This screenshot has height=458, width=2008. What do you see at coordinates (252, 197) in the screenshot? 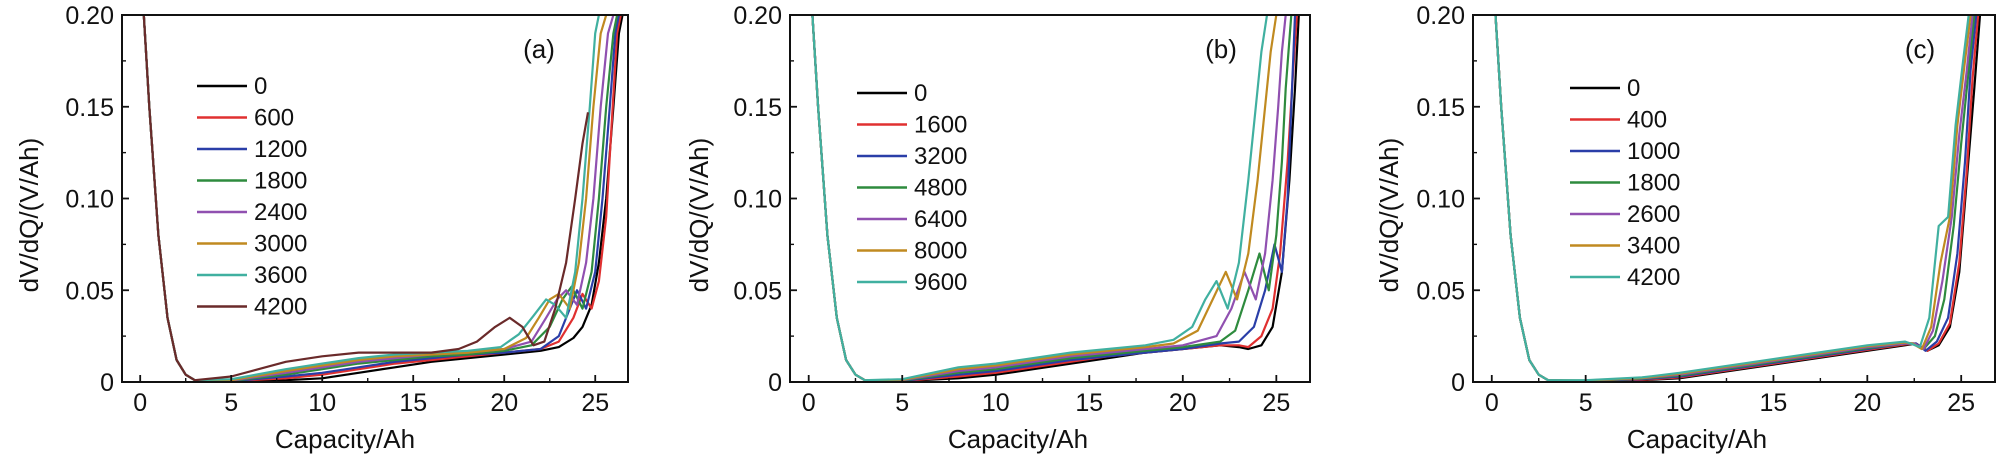
I see `legend: 0 600 1200 1800 2400 3000 3600 4200` at bounding box center [252, 197].